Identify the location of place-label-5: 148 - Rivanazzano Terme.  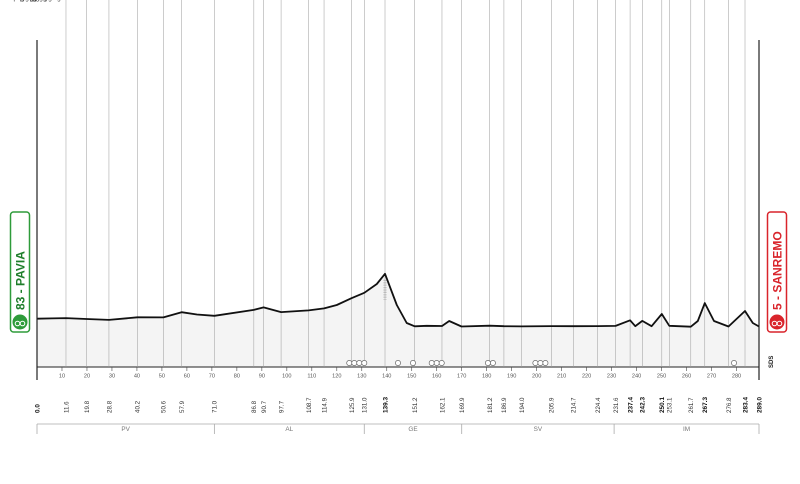
(36, 1).